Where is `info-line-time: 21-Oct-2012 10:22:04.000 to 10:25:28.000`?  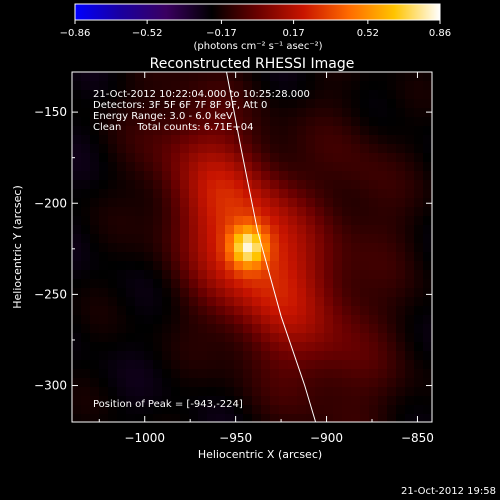
info-line-time: 21-Oct-2012 10:22:04.000 to 10:25:28.000 is located at coordinates (201, 94).